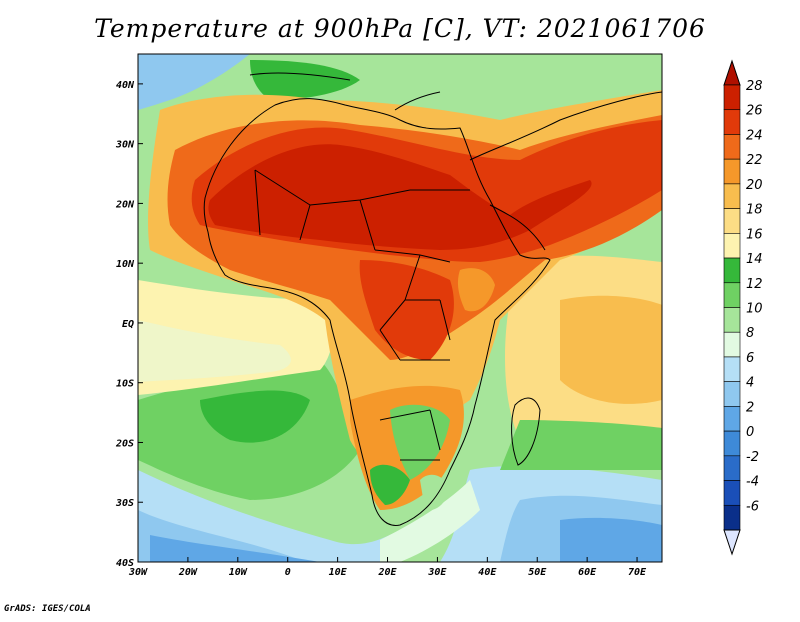 This screenshot has height=622, width=800. What do you see at coordinates (732, 542) in the screenshot?
I see `colorbar-bottom-arrow` at bounding box center [732, 542].